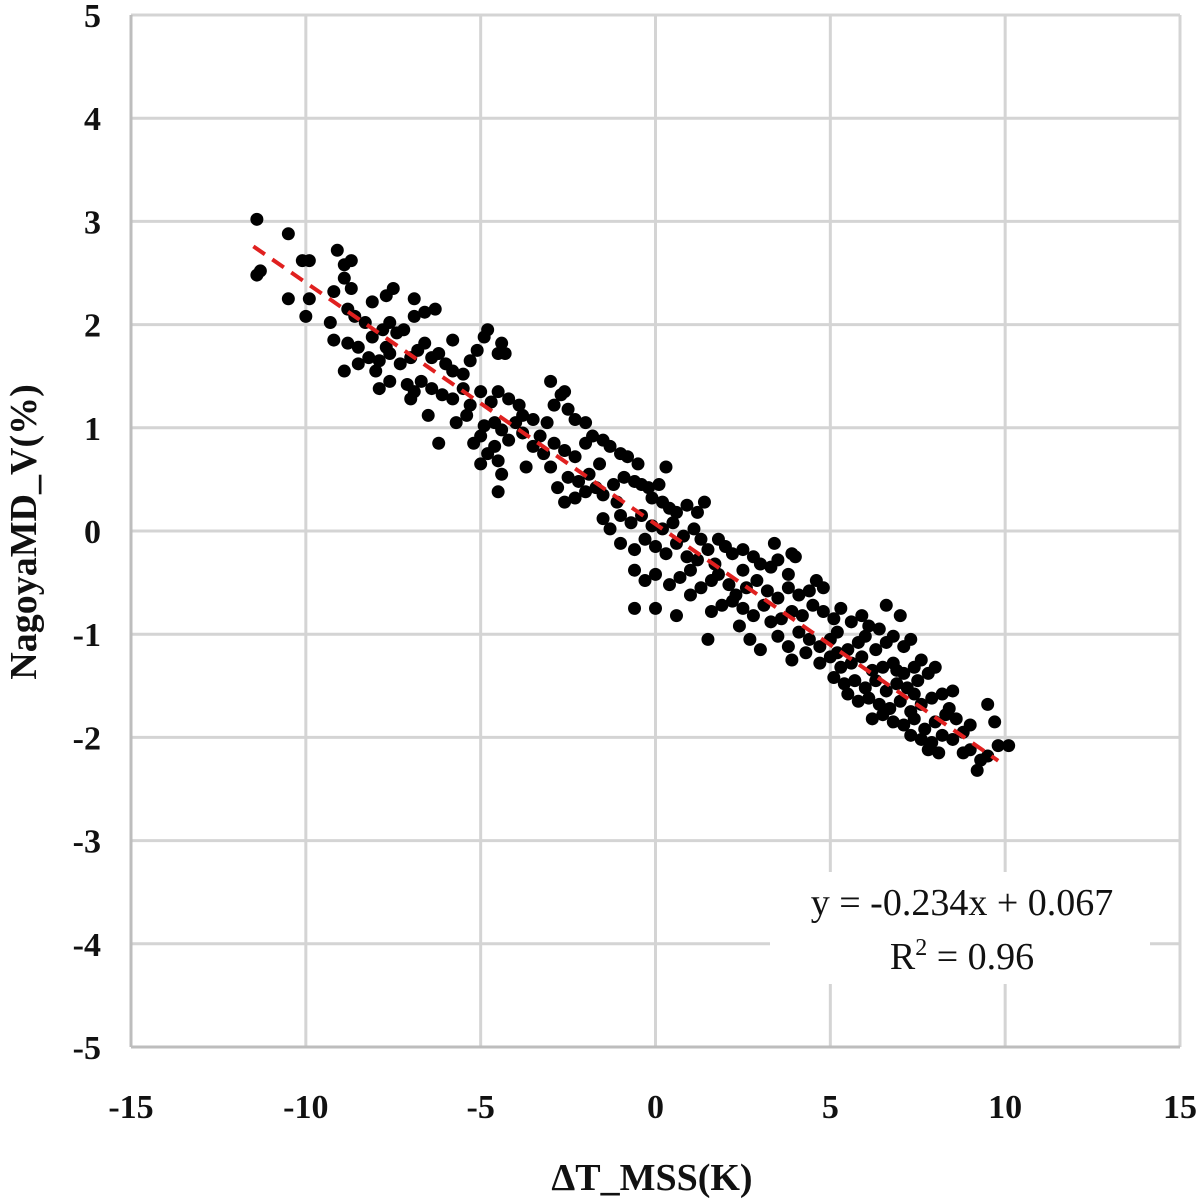 Image resolution: width=1200 pixels, height=1202 pixels. What do you see at coordinates (92, 532) in the screenshot?
I see `y-tick-label: 0` at bounding box center [92, 532].